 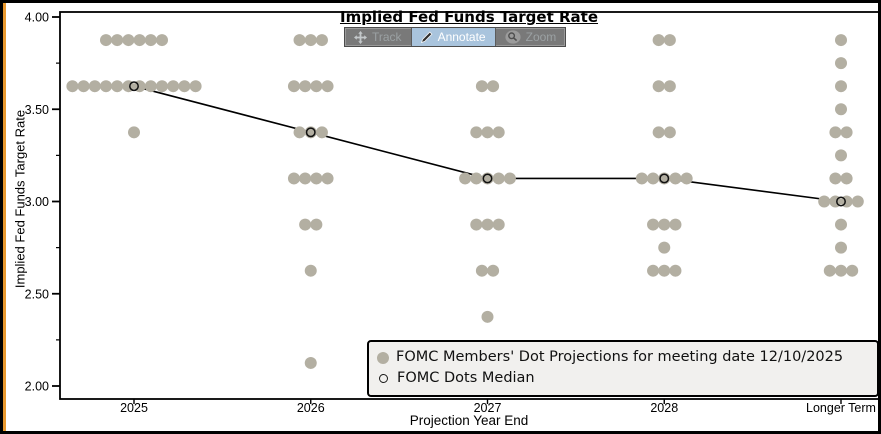 I want to click on filled-dot-icon, so click(x=383, y=358).